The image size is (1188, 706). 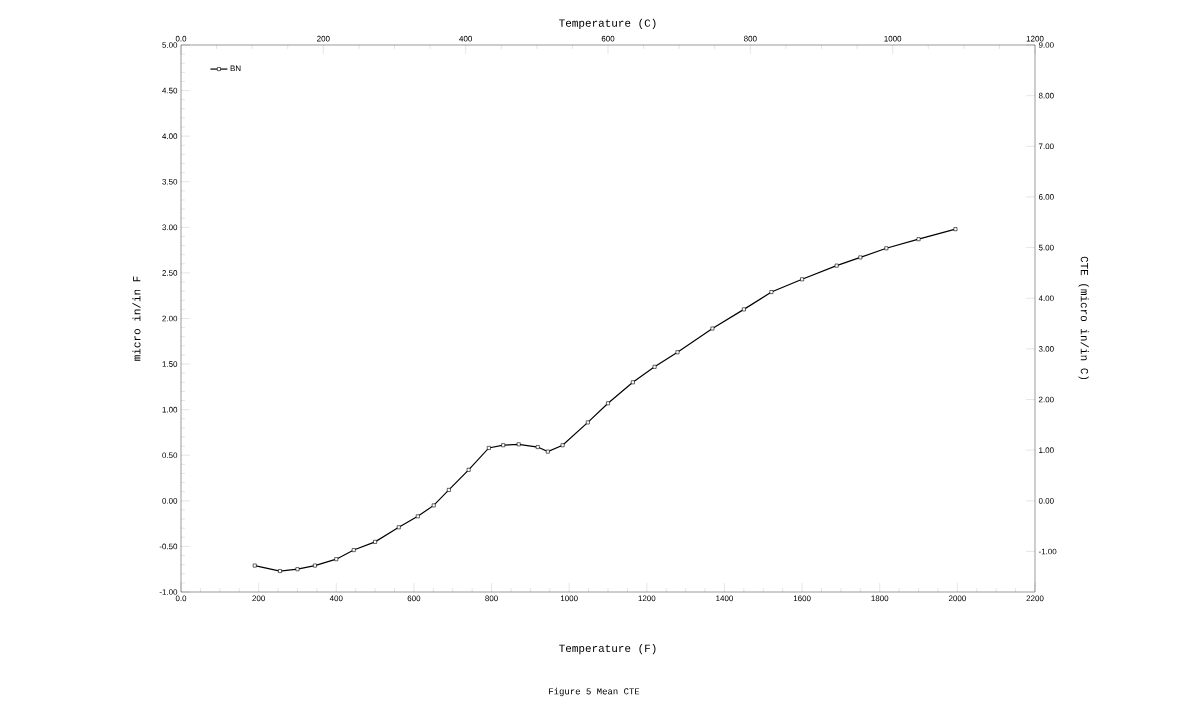 What do you see at coordinates (1083, 318) in the screenshot?
I see `y2-axis-title: CTE (micro in/in C)` at bounding box center [1083, 318].